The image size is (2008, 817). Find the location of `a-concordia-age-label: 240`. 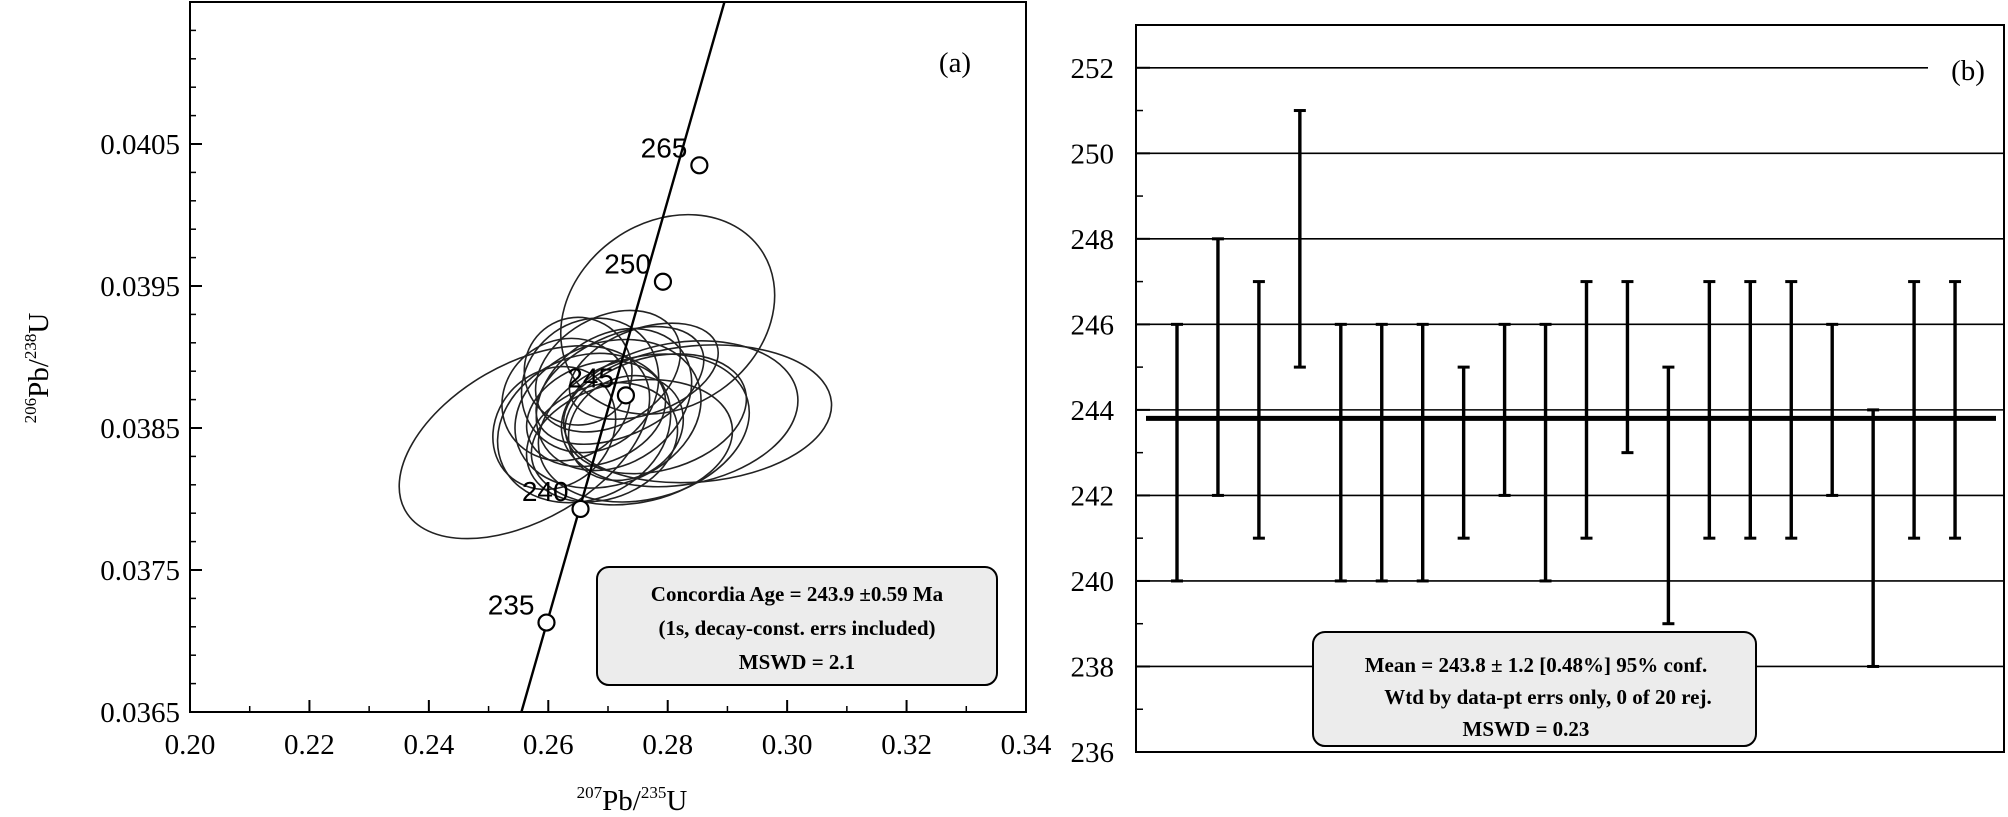

a-concordia-age-label: 240 is located at coordinates (545, 491).